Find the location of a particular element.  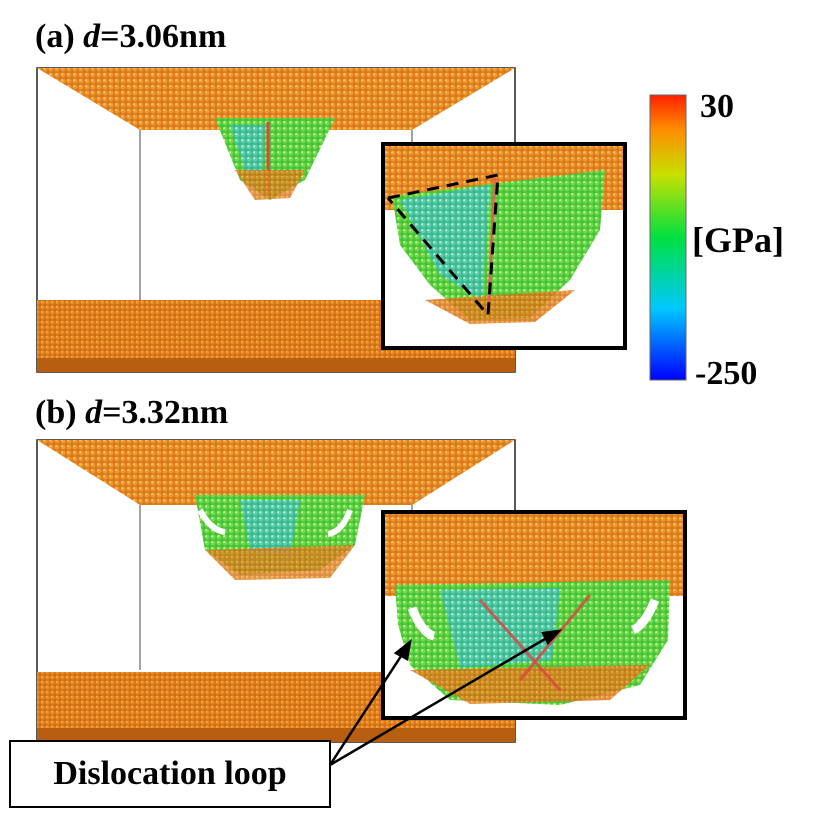

colorbar-min-label: -250 is located at coordinates (726, 373).